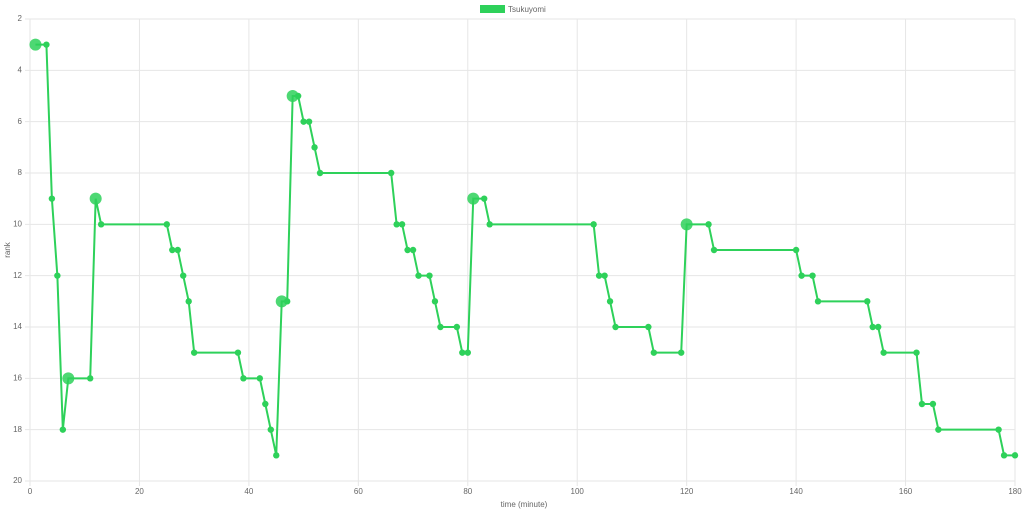  Describe the element at coordinates (358, 491) in the screenshot. I see `x-tick-label: 60` at that location.